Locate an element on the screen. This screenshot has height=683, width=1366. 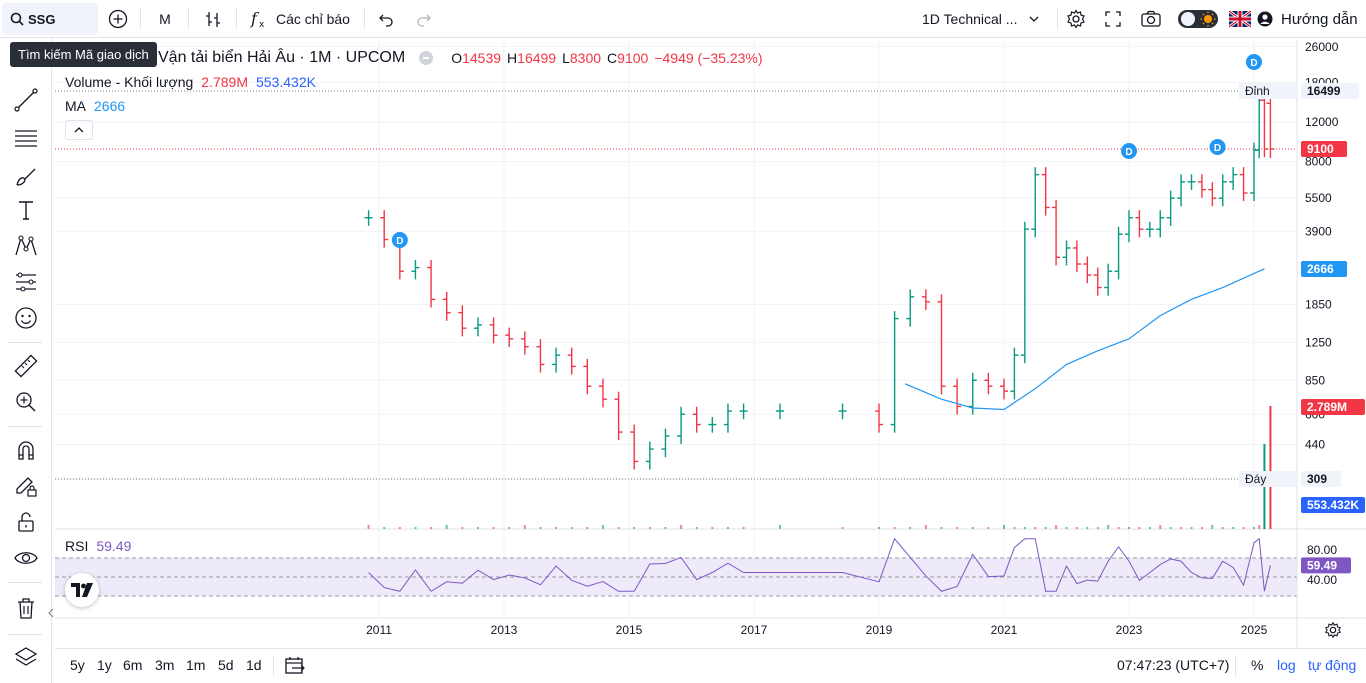
legend-volume-value: 2.789M is located at coordinates (224, 82).